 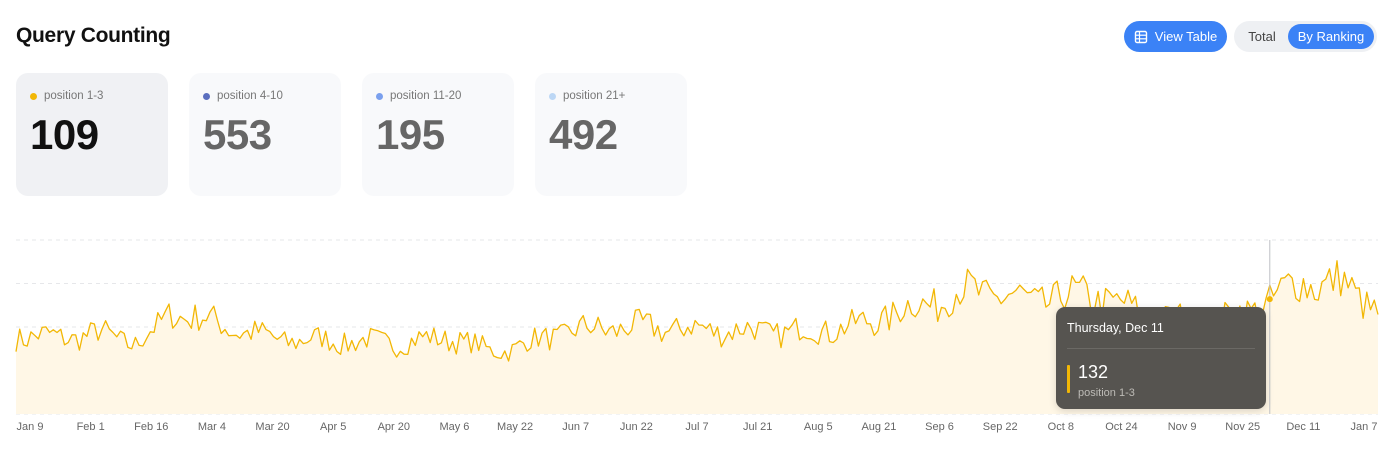 I want to click on x-tick-label: Oct 8, so click(x=1061, y=427).